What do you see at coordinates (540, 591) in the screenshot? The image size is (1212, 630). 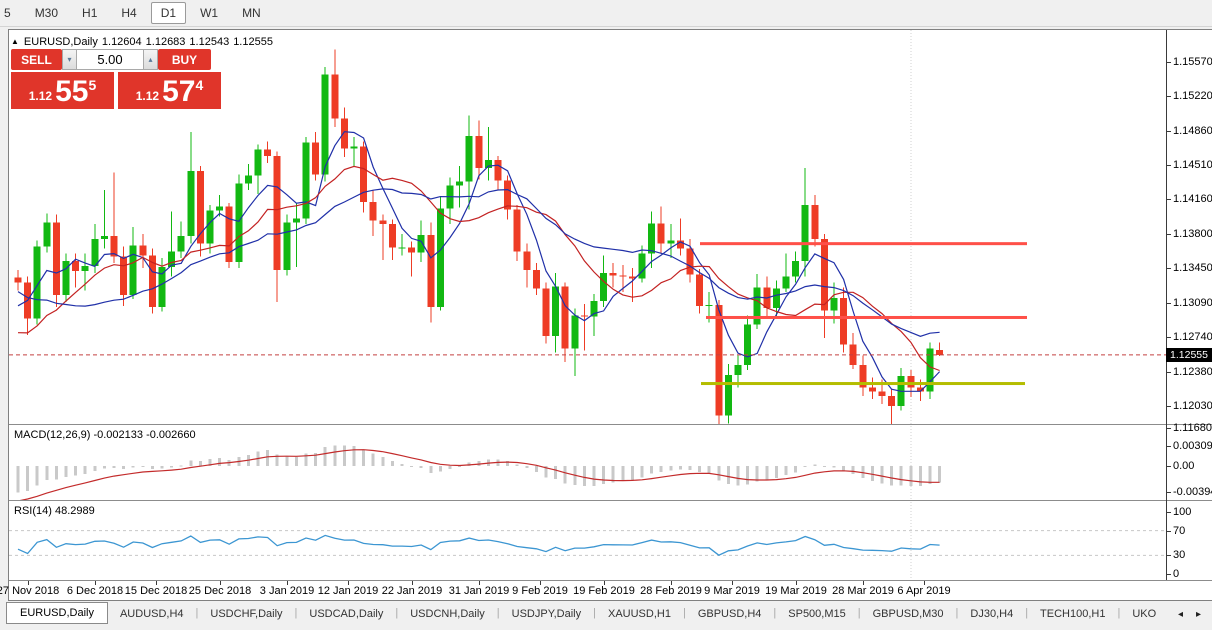 I see `date-axis-label: 9 Feb 2019` at bounding box center [540, 591].